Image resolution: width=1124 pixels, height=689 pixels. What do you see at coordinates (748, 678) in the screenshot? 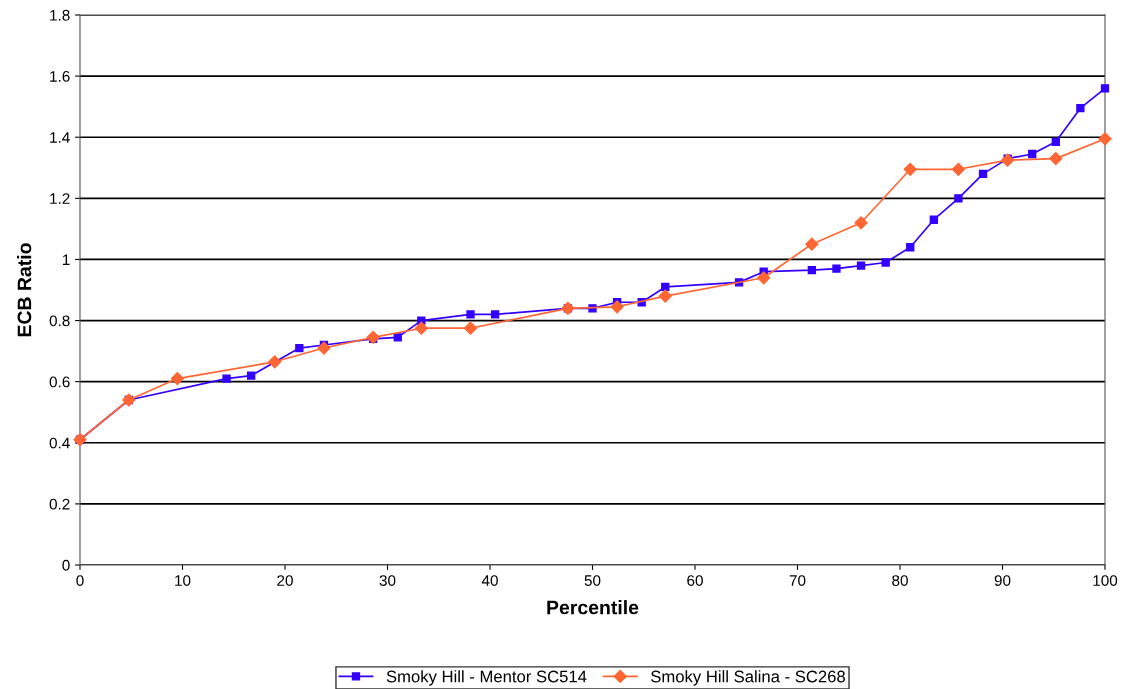
I see `legend-label: Smoky Hill Salina - SC268` at bounding box center [748, 678].